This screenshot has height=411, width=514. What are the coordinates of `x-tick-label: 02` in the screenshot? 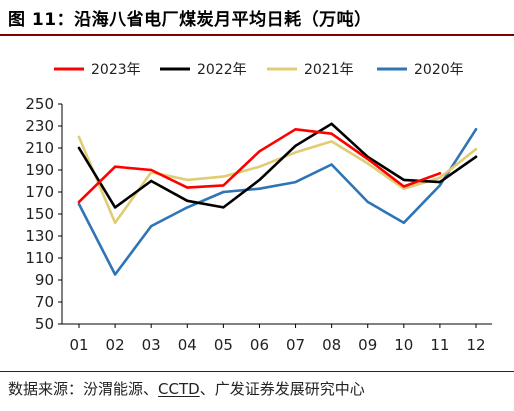 It's located at (115, 345).